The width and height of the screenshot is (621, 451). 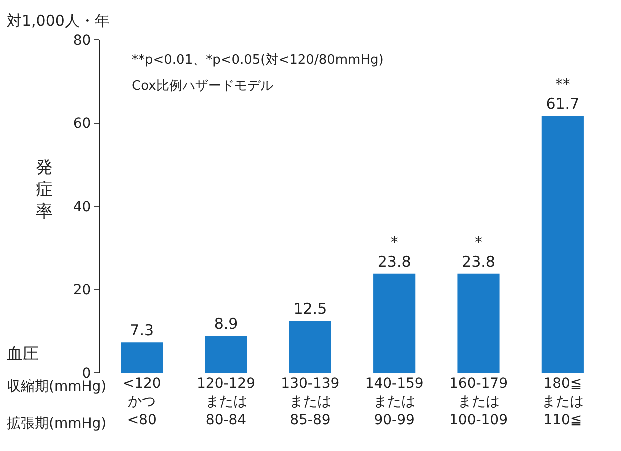 What do you see at coordinates (82, 207) in the screenshot?
I see `y-tick-label: 40` at bounding box center [82, 207].